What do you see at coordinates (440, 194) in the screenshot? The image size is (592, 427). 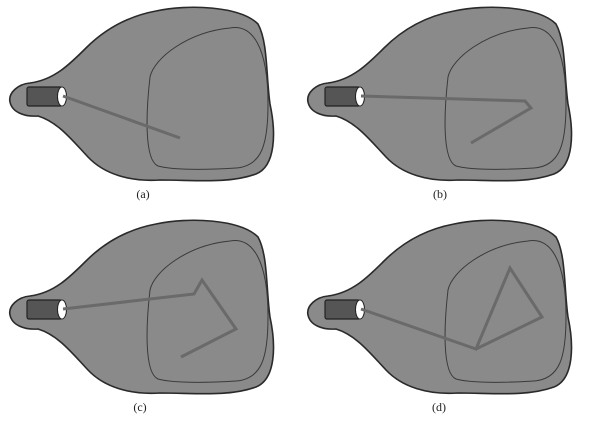 I see `panel-label-b: (b)` at bounding box center [440, 194].